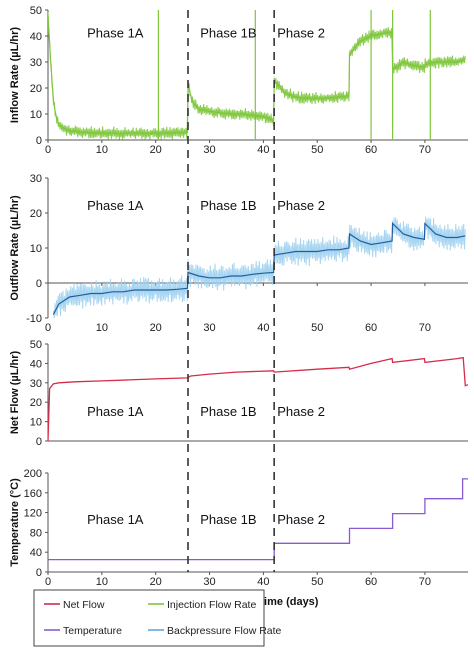 This screenshot has width=474, height=656. Describe the element at coordinates (36, 533) in the screenshot. I see `y-tick-label: 80` at that location.